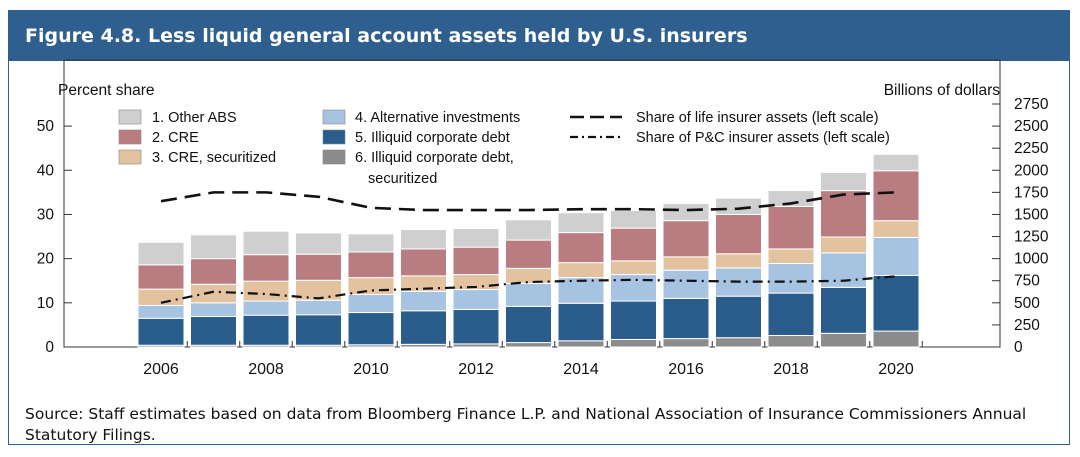 This screenshot has width=1080, height=457. What do you see at coordinates (686, 318) in the screenshot?
I see `bar-segment-5-2016` at bounding box center [686, 318].